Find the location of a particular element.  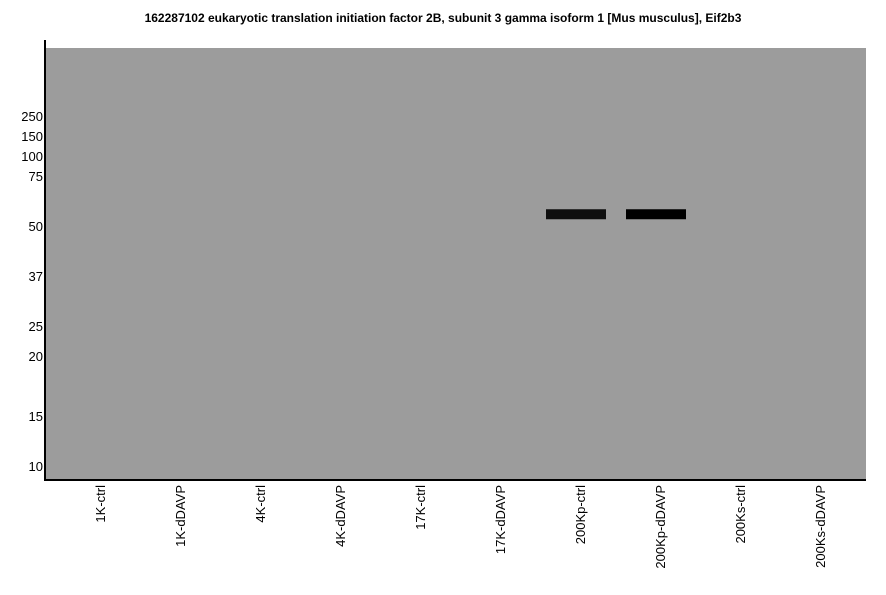

y-tick-label: 75 is located at coordinates (36, 176).